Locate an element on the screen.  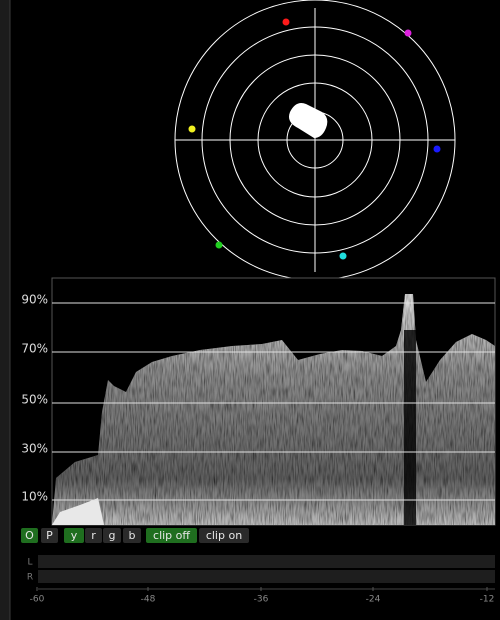
audio-meters: LR -60 -48 -36 -24 -12 is located at coordinates (261, 580).